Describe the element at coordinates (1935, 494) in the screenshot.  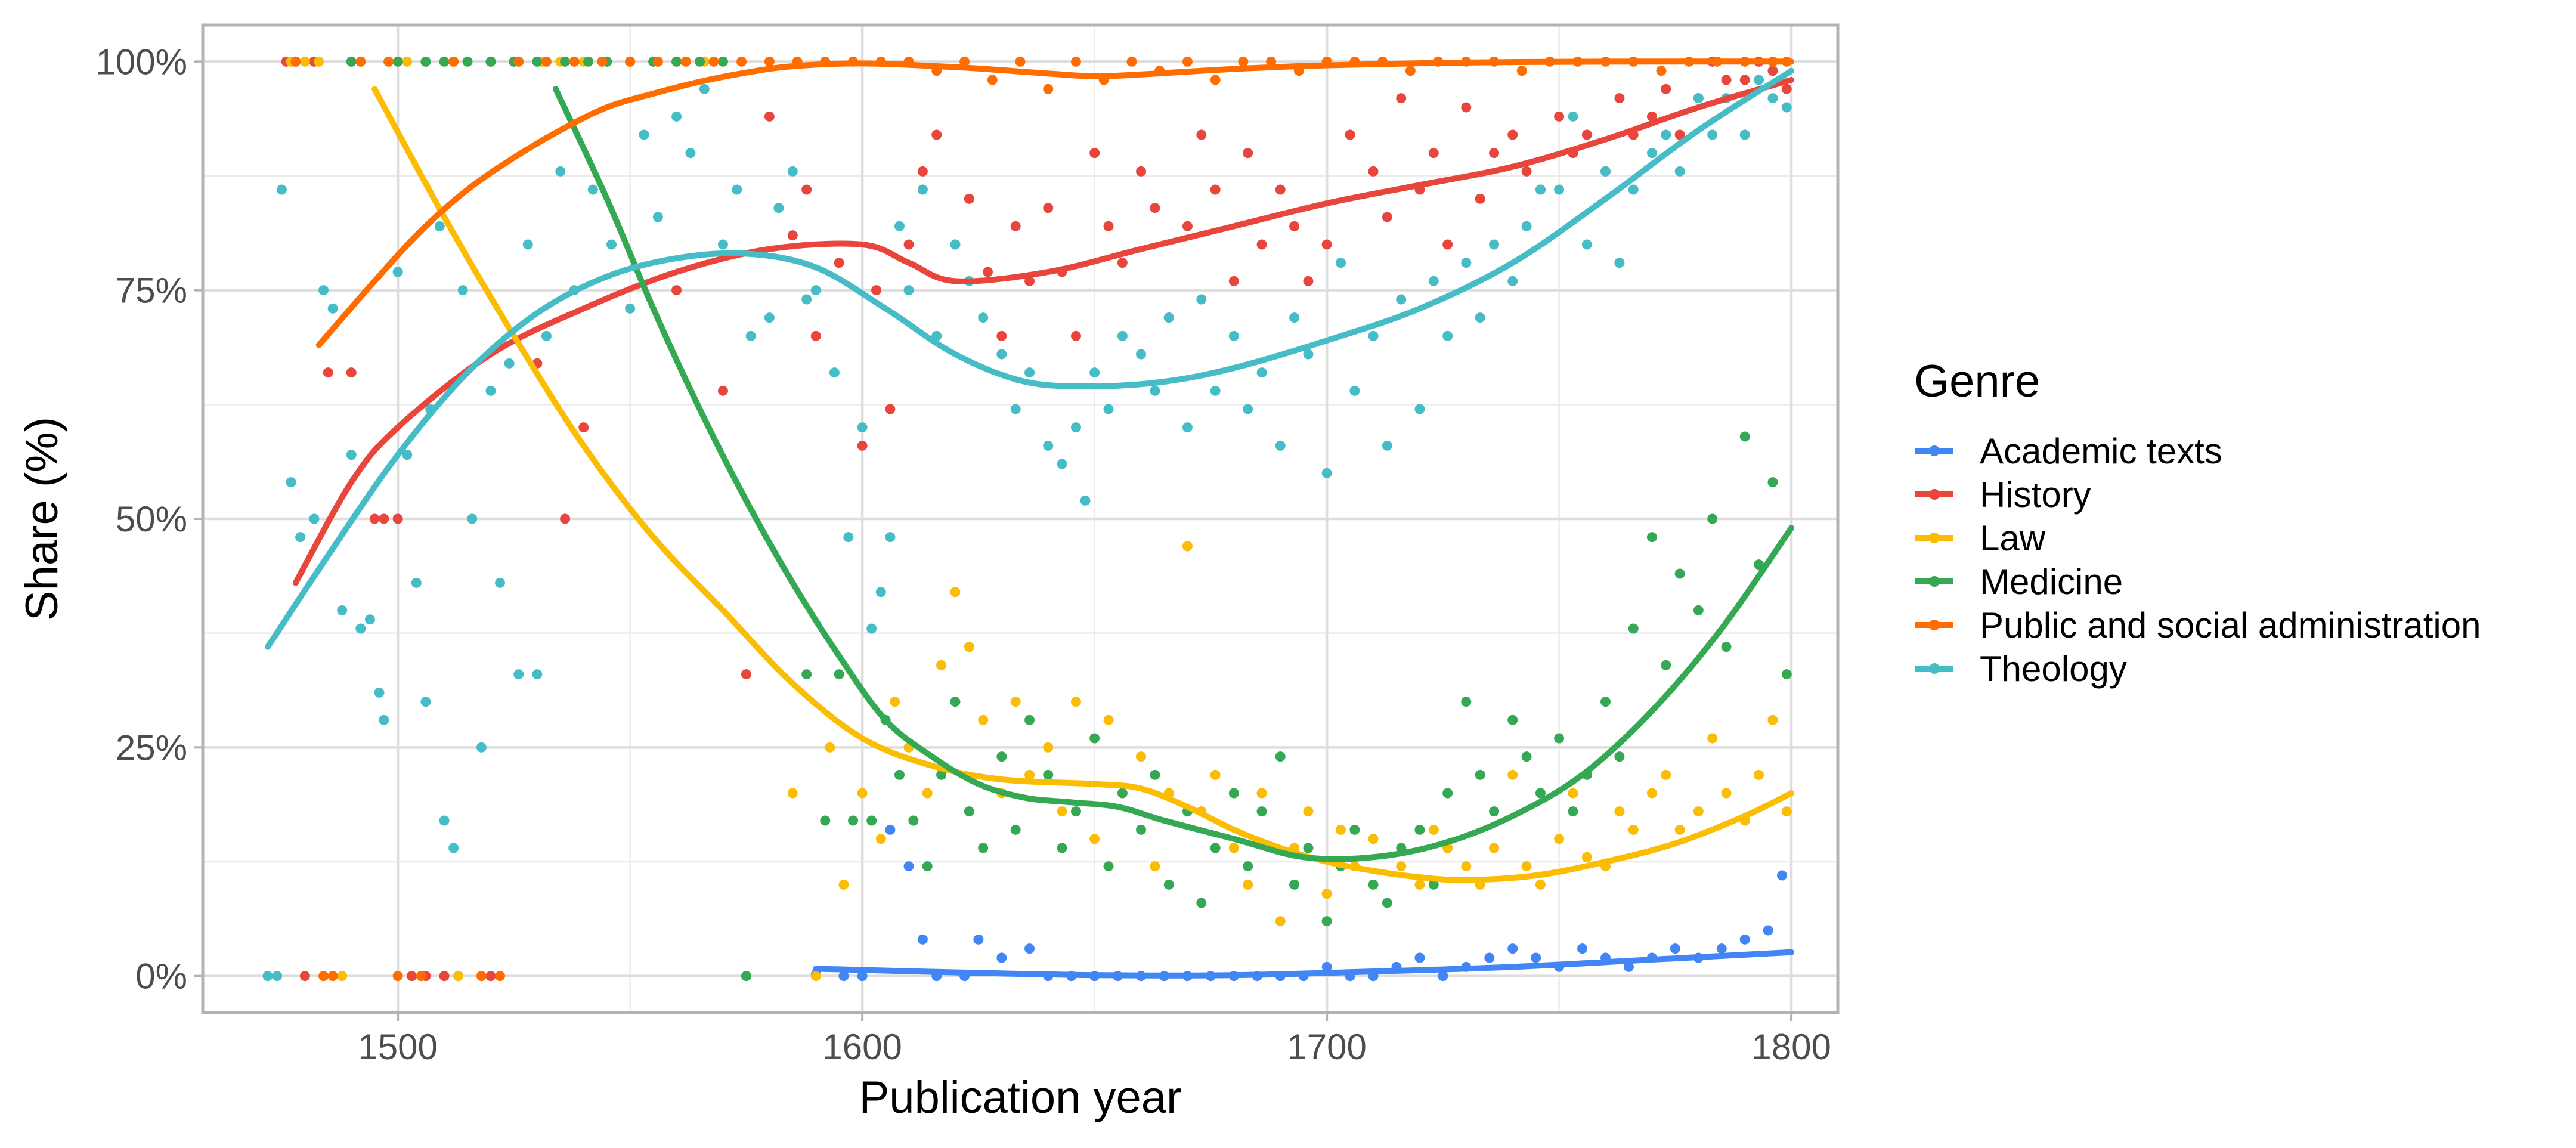
I see `legend-key-point` at that location.